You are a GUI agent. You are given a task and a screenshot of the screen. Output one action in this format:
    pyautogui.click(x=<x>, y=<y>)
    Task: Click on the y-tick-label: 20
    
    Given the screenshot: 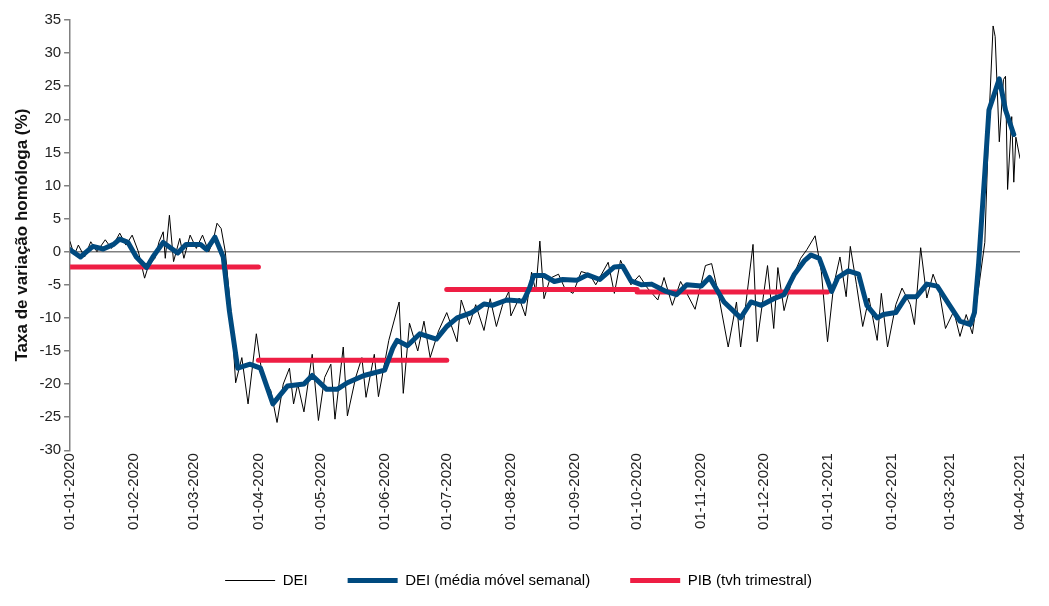 What is the action you would take?
    pyautogui.click(x=53, y=118)
    